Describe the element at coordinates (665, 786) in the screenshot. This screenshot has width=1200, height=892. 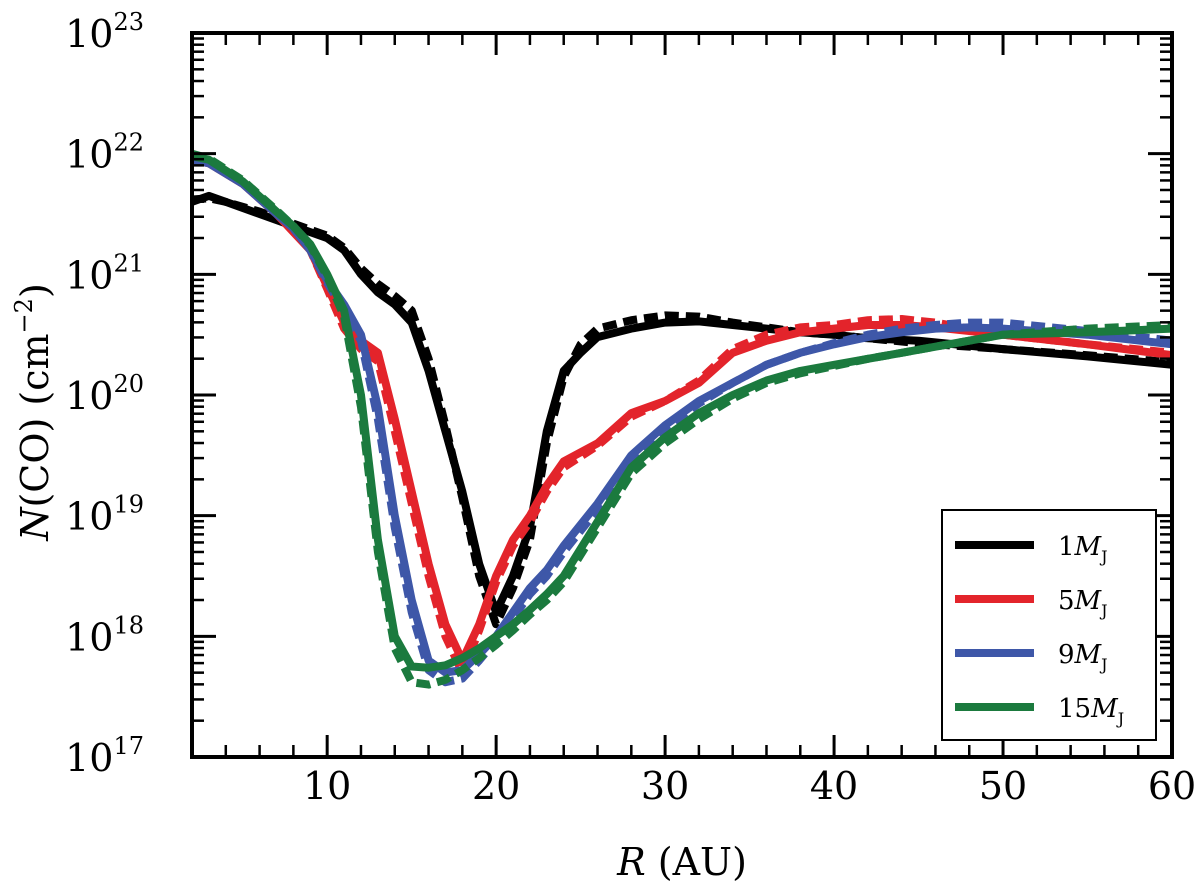
I see `x-tick-label: 30` at that location.